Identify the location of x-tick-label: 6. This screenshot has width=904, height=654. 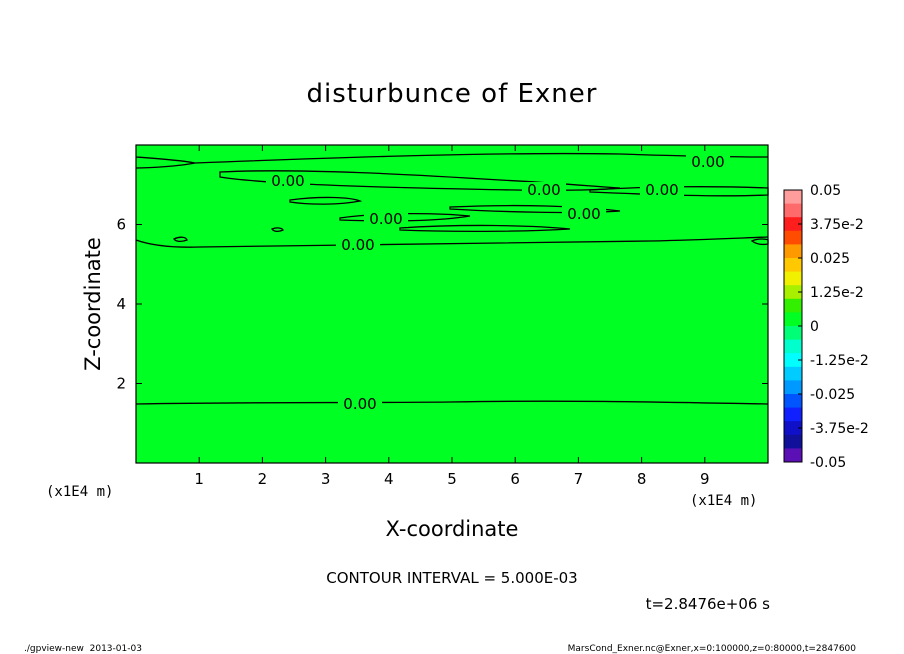
(515, 479).